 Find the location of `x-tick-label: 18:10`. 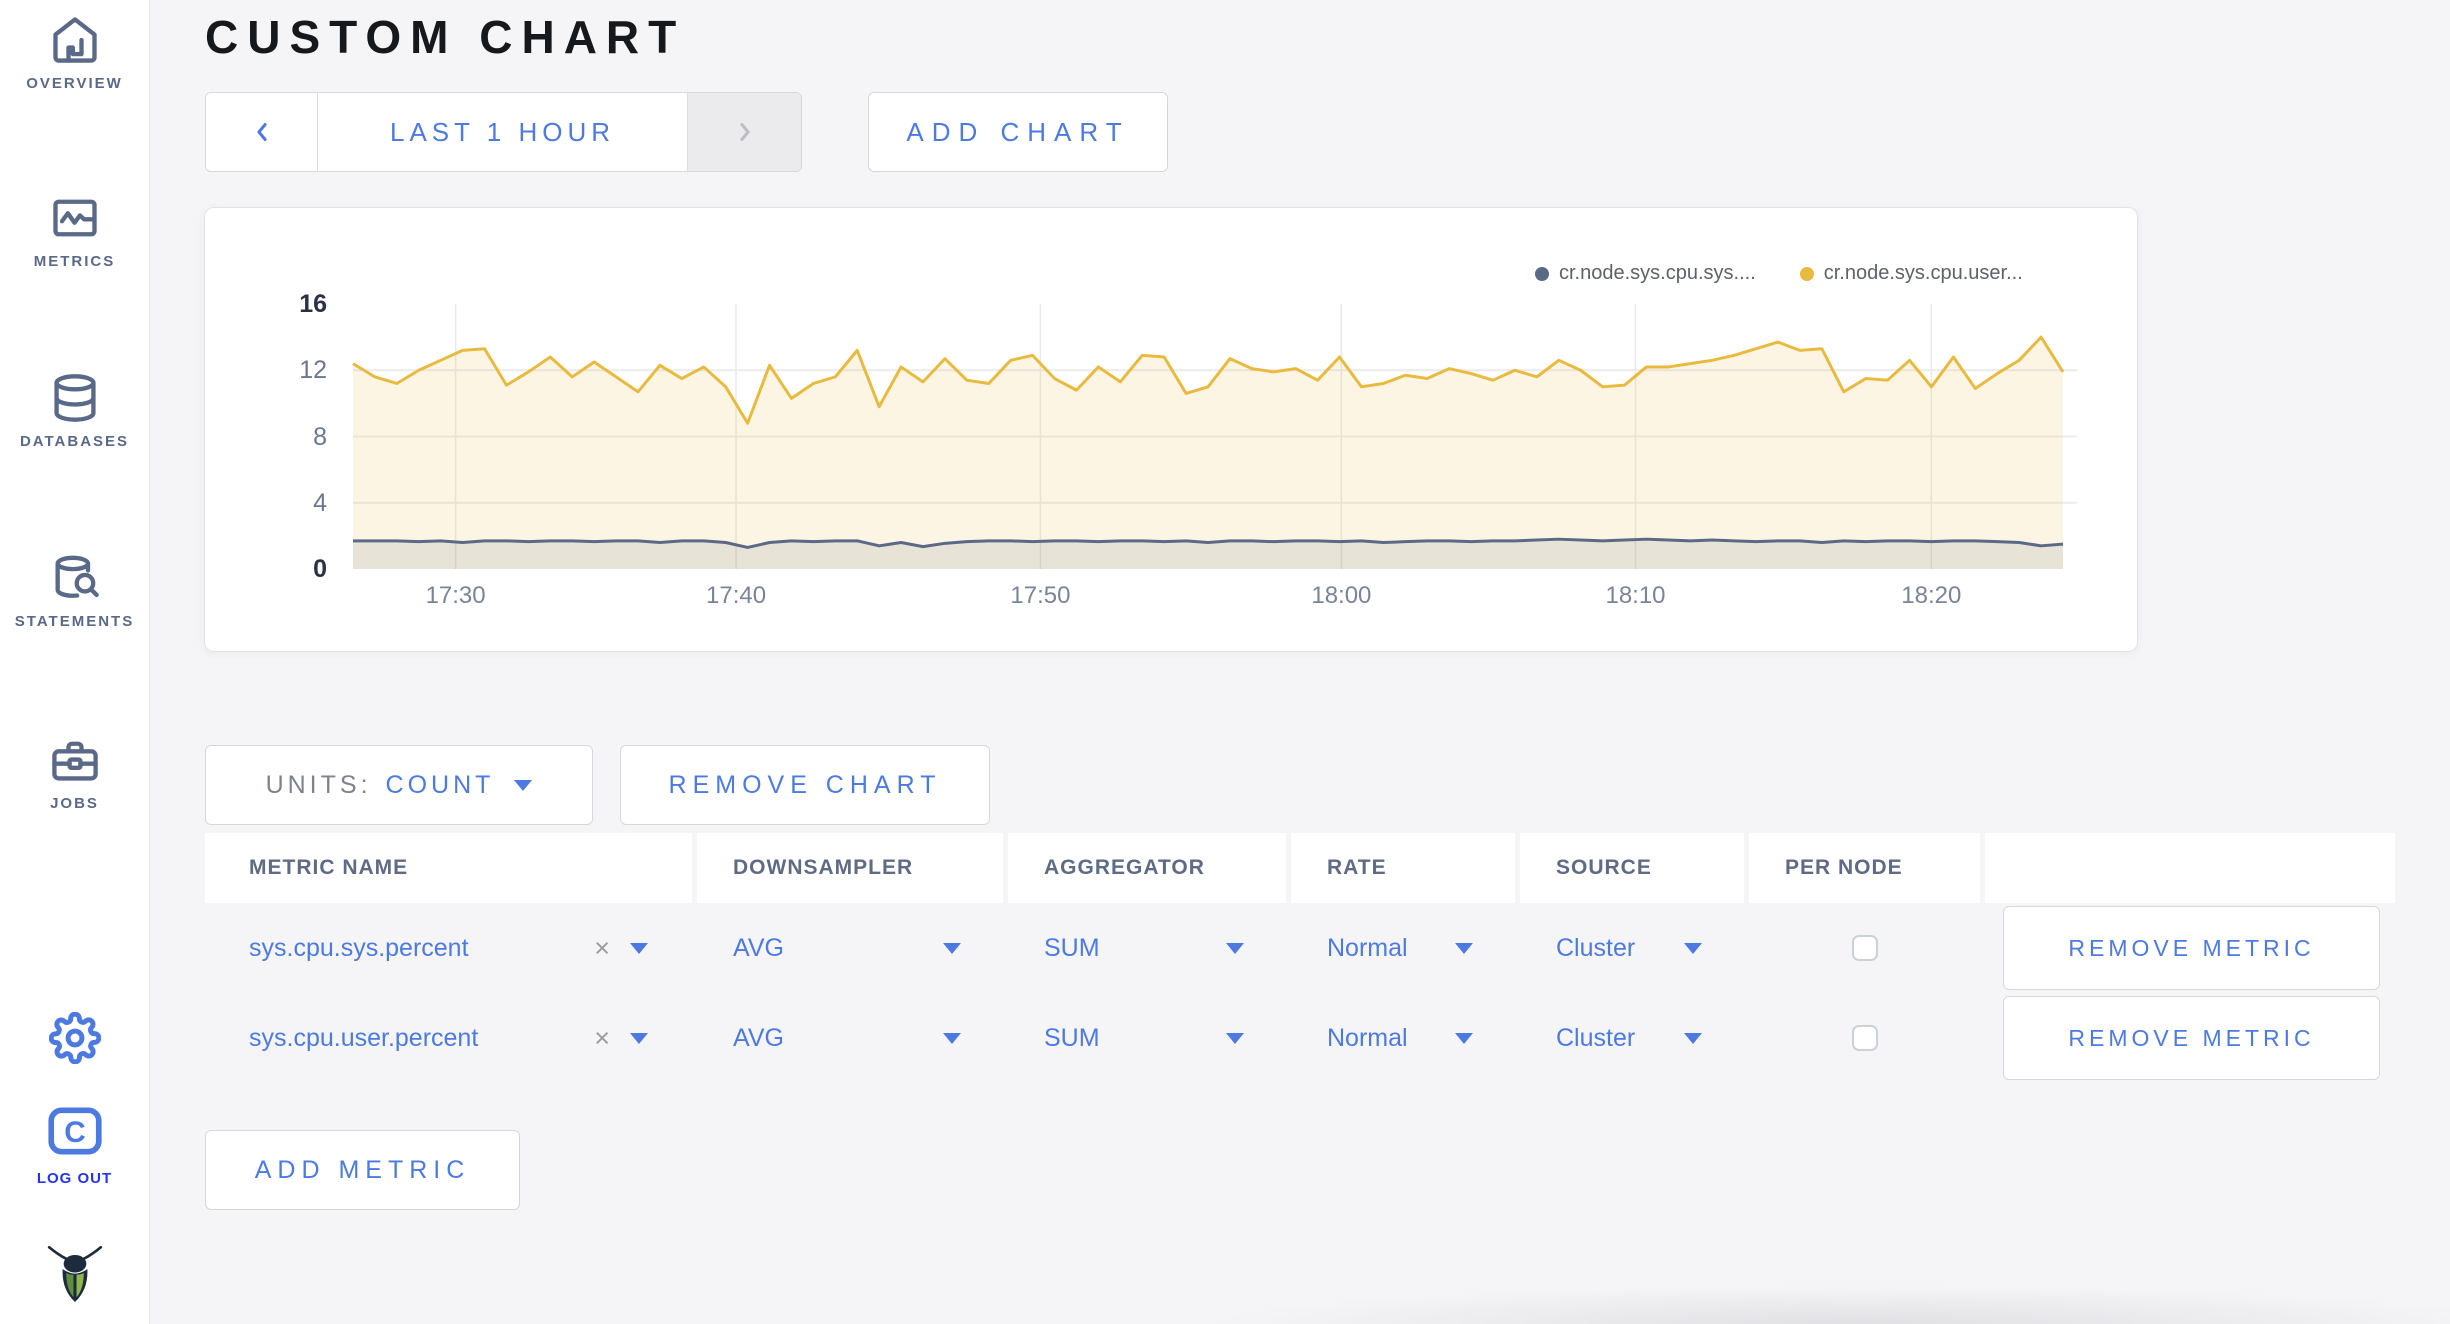

x-tick-label: 18:10 is located at coordinates (1635, 595).